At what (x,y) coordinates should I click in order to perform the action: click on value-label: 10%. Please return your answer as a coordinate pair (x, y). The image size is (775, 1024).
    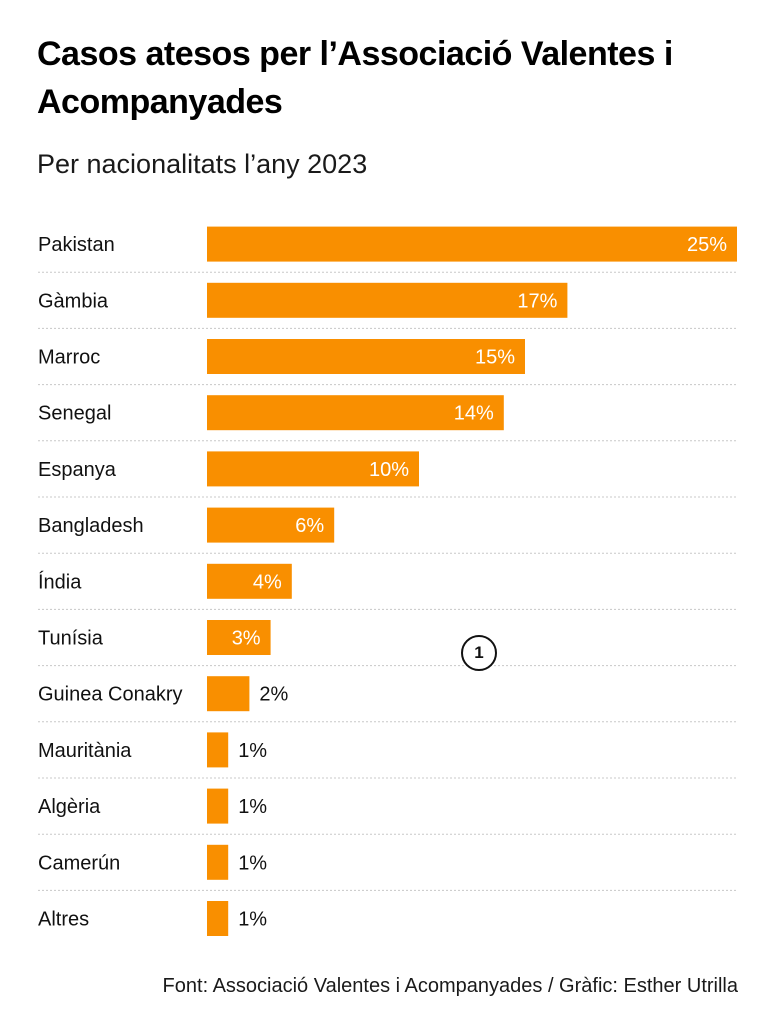
    Looking at the image, I should click on (389, 470).